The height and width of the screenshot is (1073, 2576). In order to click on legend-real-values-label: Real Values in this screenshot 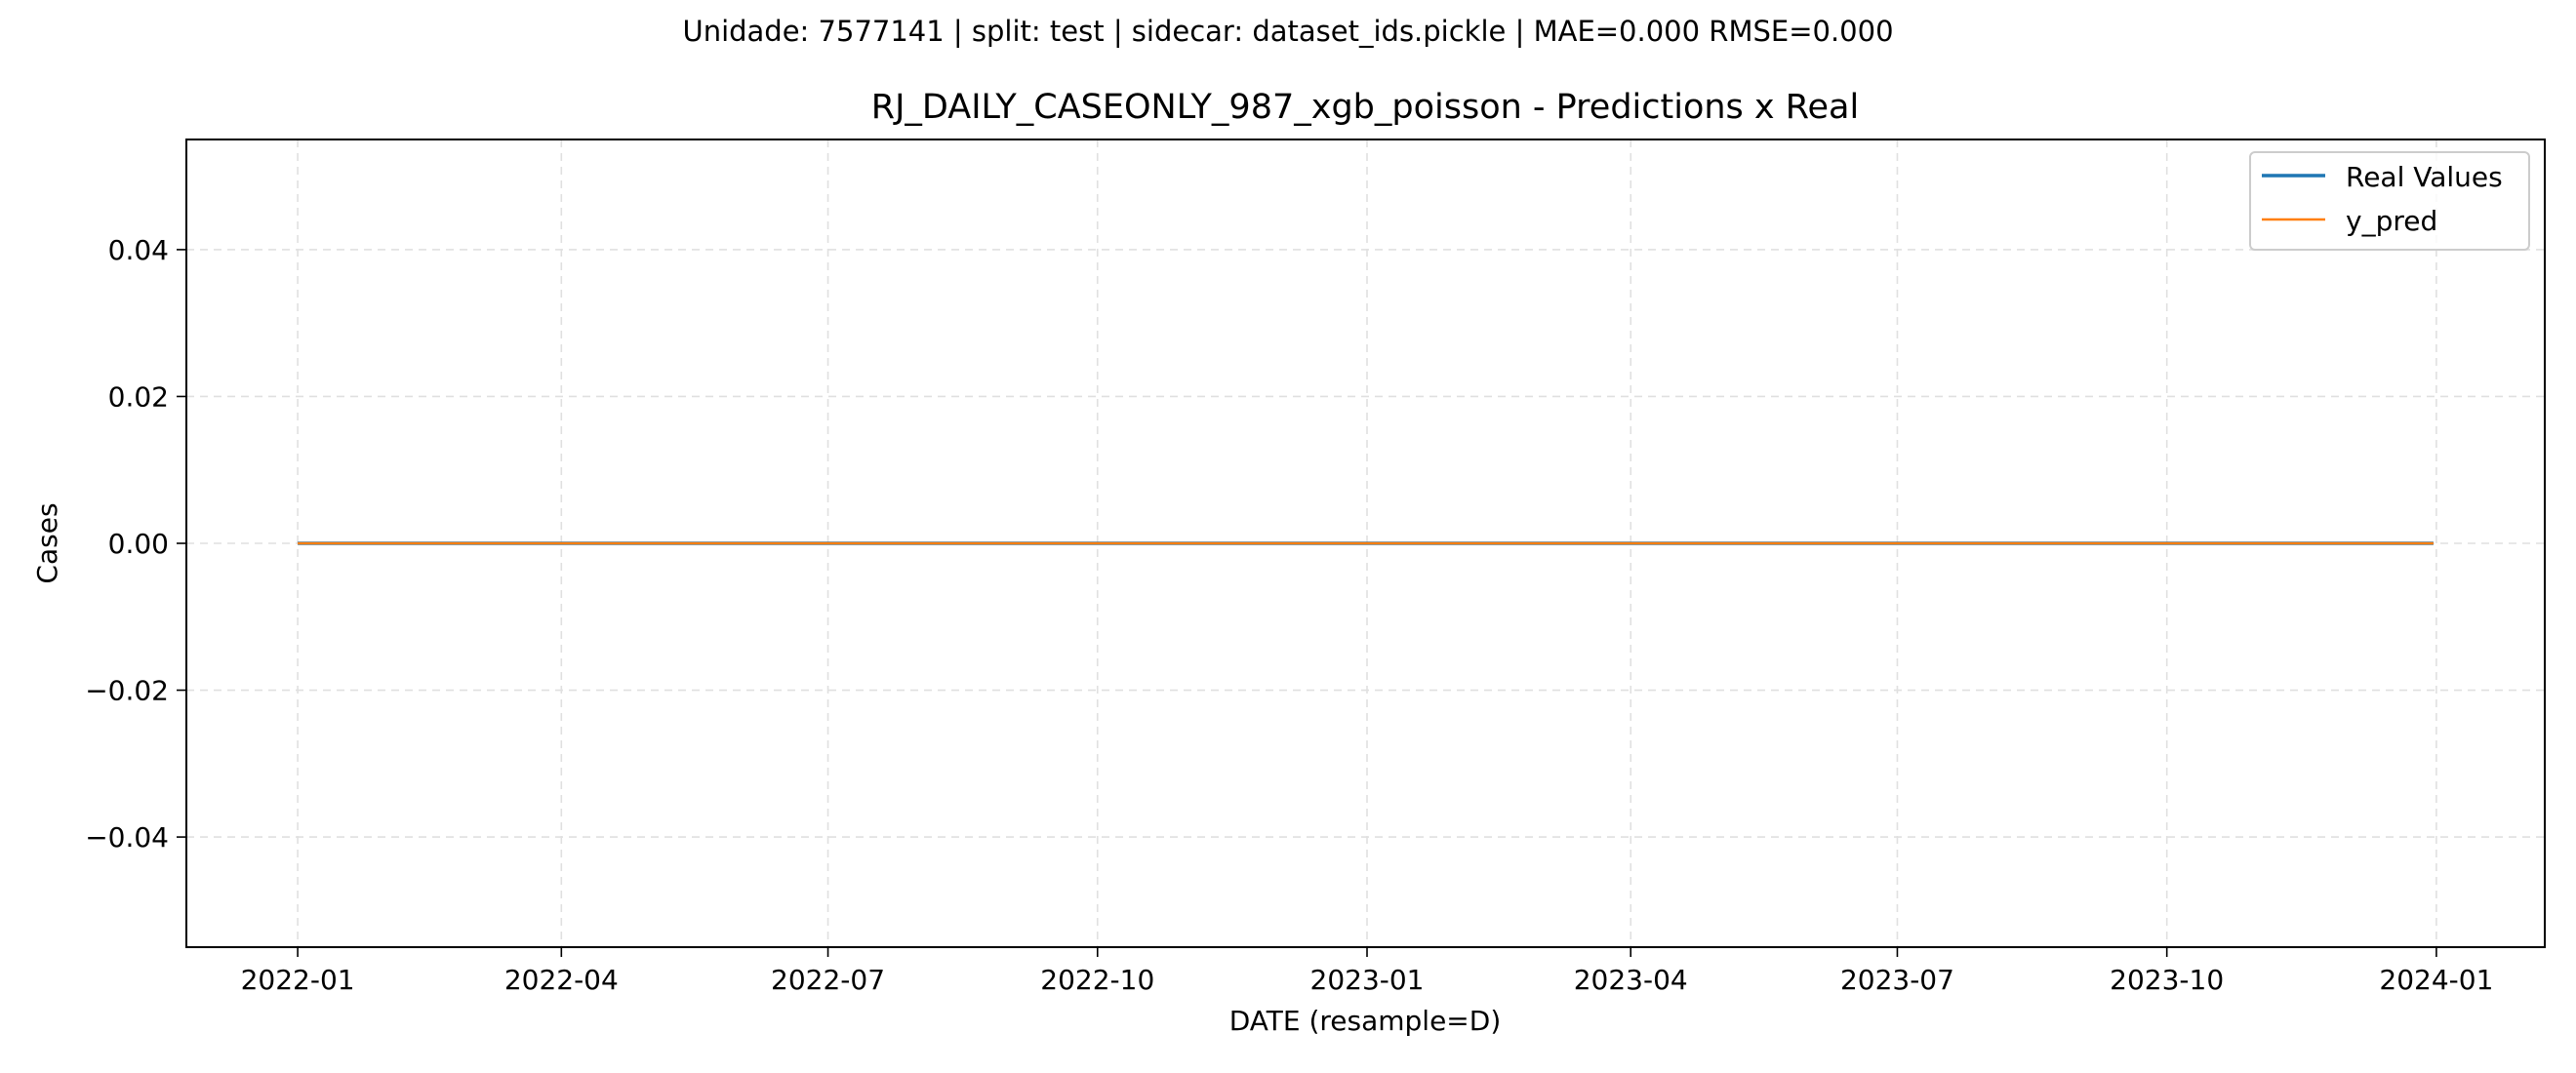, I will do `click(2424, 177)`.